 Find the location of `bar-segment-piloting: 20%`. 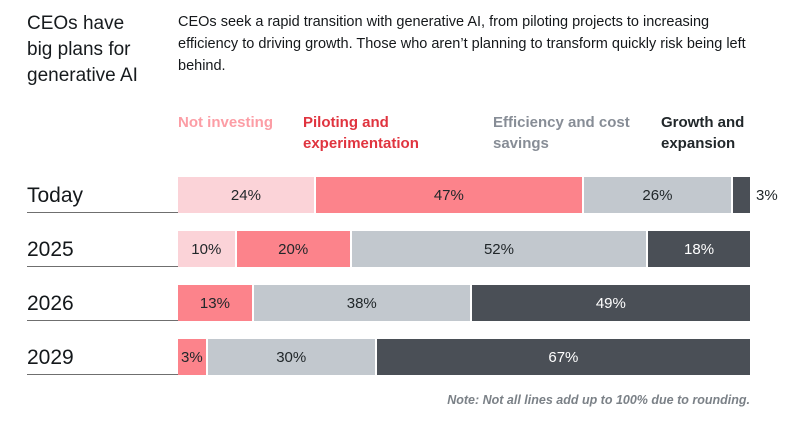

bar-segment-piloting: 20% is located at coordinates (293, 249).